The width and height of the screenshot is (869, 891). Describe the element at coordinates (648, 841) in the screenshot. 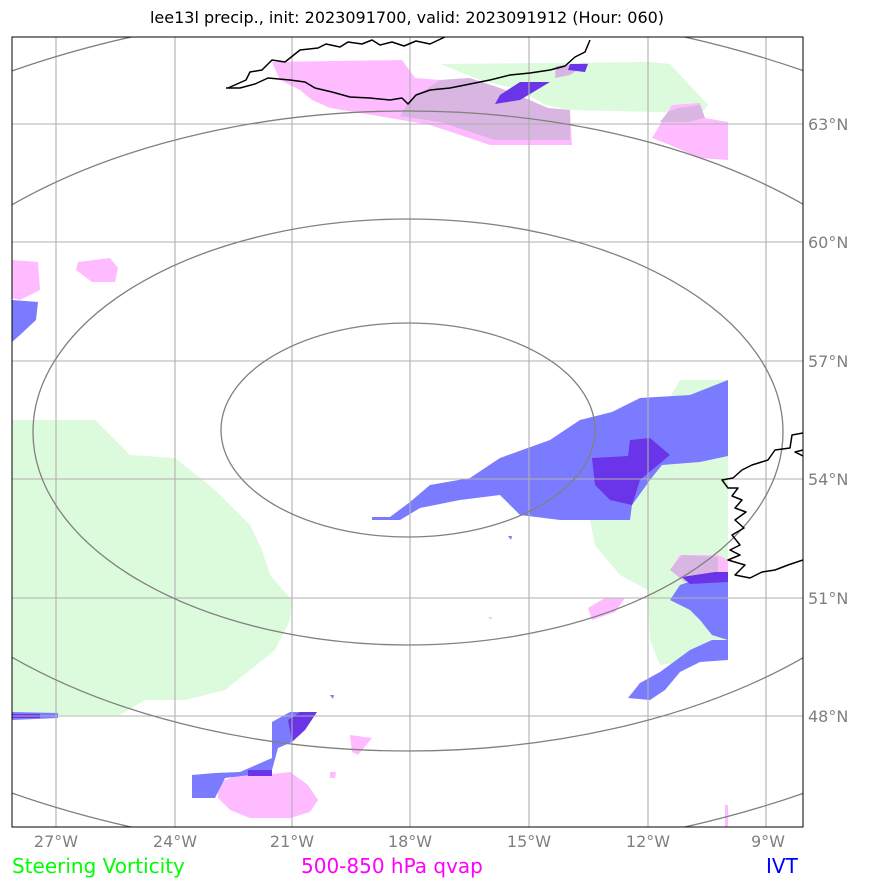

I see `lon-label-12w: 12°W` at that location.